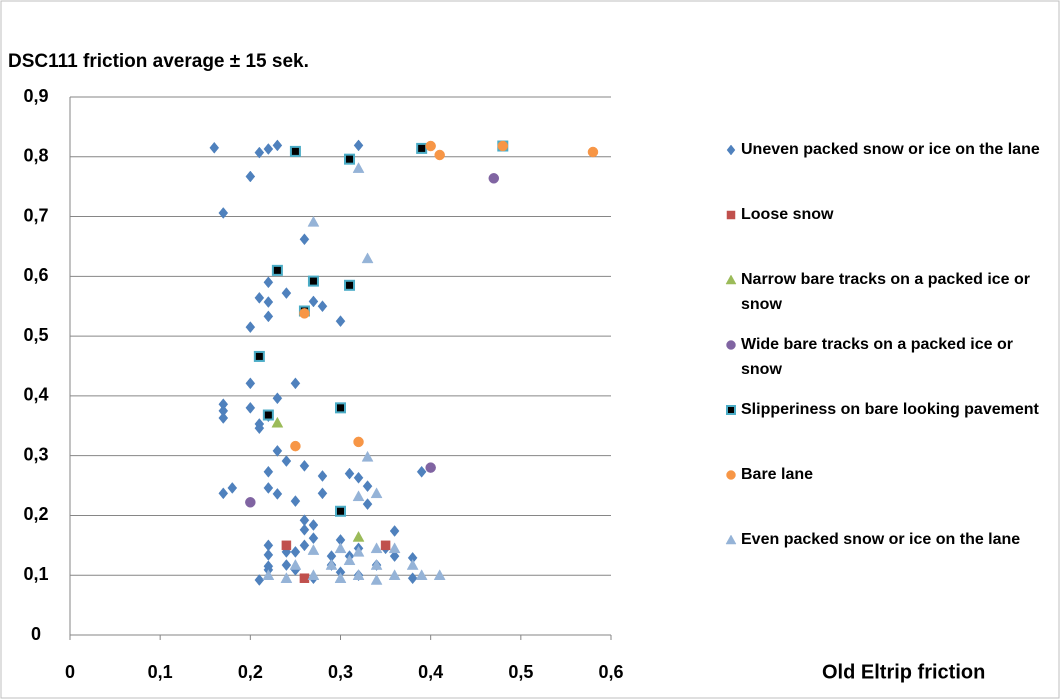  I want to click on y-tick-label: 0,6, so click(35, 275).